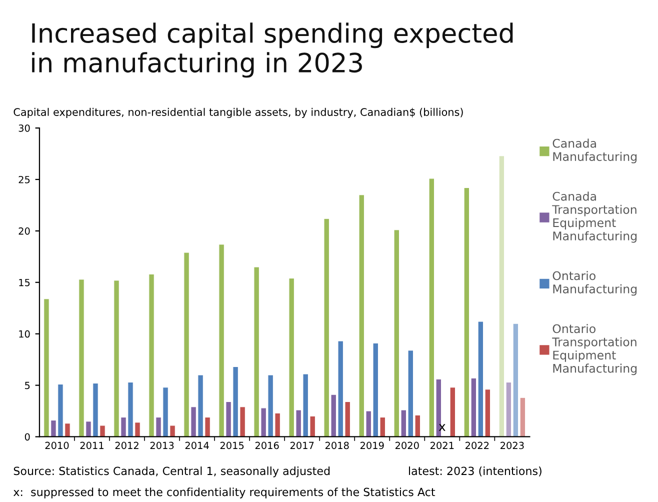 This screenshot has width=658, height=502. I want to click on y-tick-label: 0, so click(27, 437).